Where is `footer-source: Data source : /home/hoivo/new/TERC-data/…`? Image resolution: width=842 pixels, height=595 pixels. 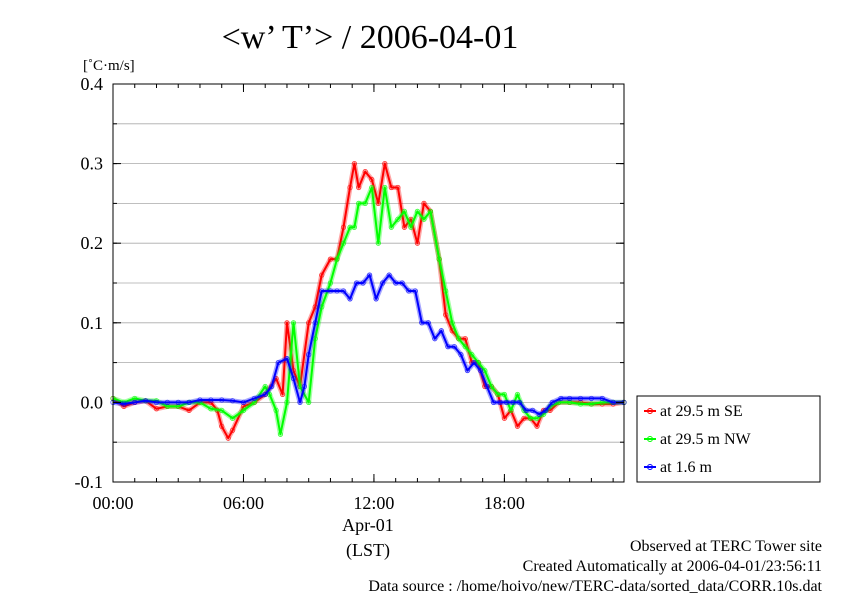
footer-source: Data source : /home/hoivo/new/TERC-data/… is located at coordinates (595, 586).